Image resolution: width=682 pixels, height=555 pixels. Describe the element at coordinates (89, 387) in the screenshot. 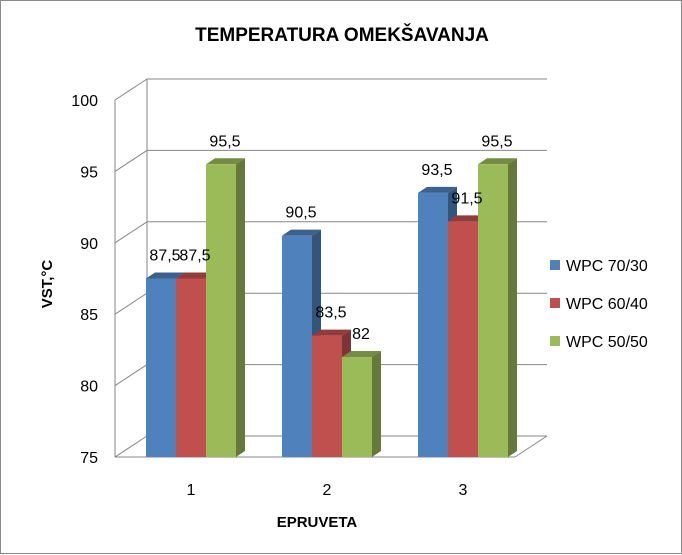

I see `y-tick-label: 80` at that location.